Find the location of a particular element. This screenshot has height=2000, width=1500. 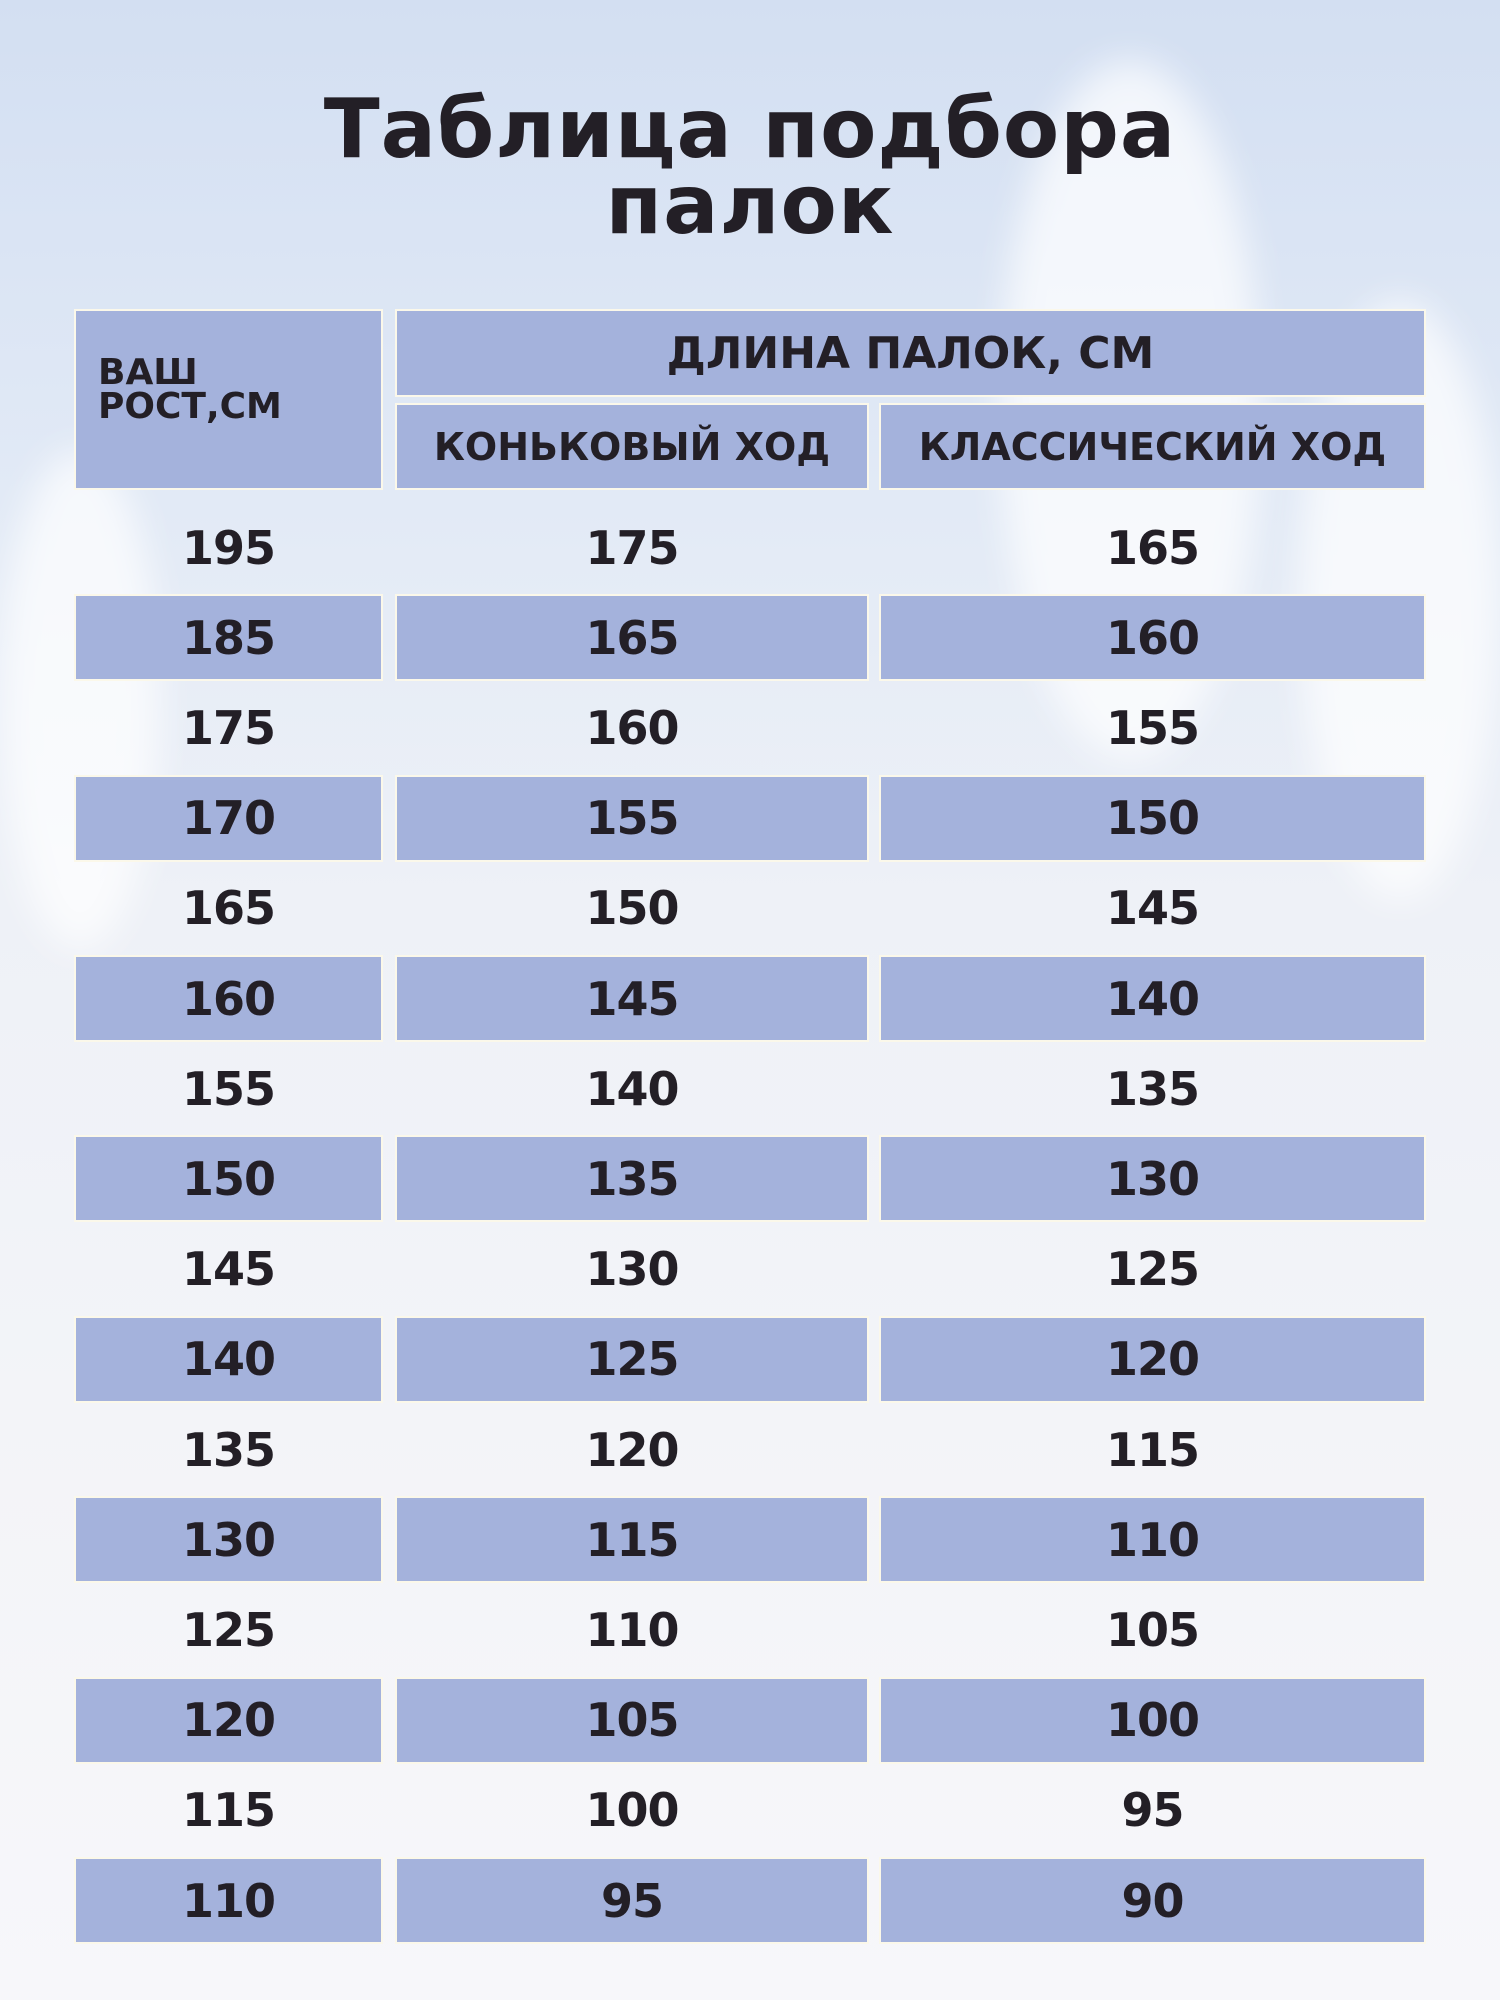

height-cell: 145 is located at coordinates (228, 1269).